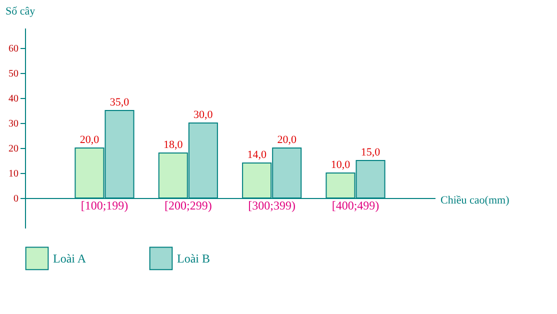 The image size is (557, 314). Describe the element at coordinates (69, 258) in the screenshot. I see `legend-label: Loài A` at that location.